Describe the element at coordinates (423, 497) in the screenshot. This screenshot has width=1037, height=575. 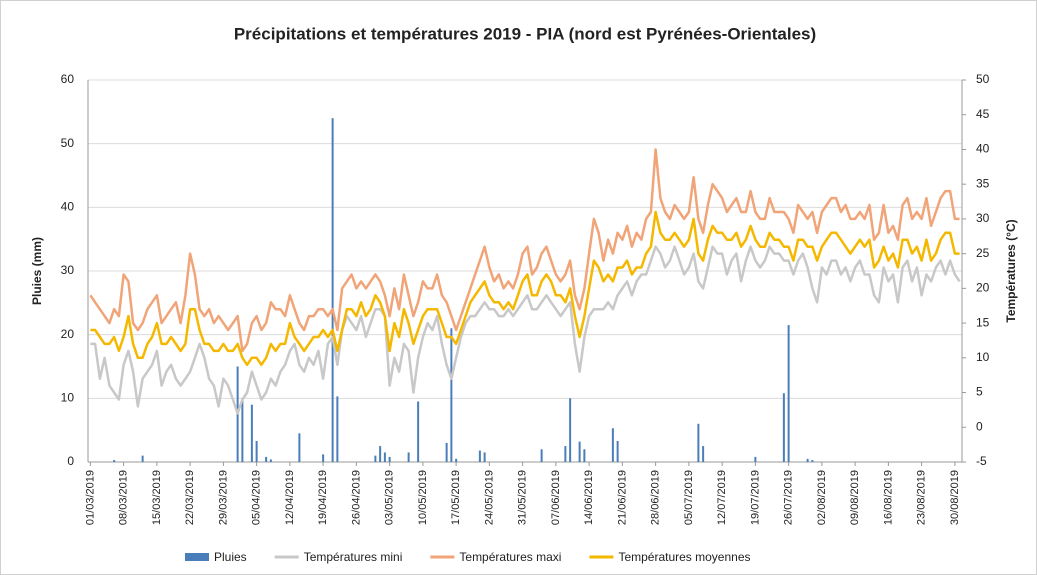
I see `x-tick-label: 10/05/2019` at that location.